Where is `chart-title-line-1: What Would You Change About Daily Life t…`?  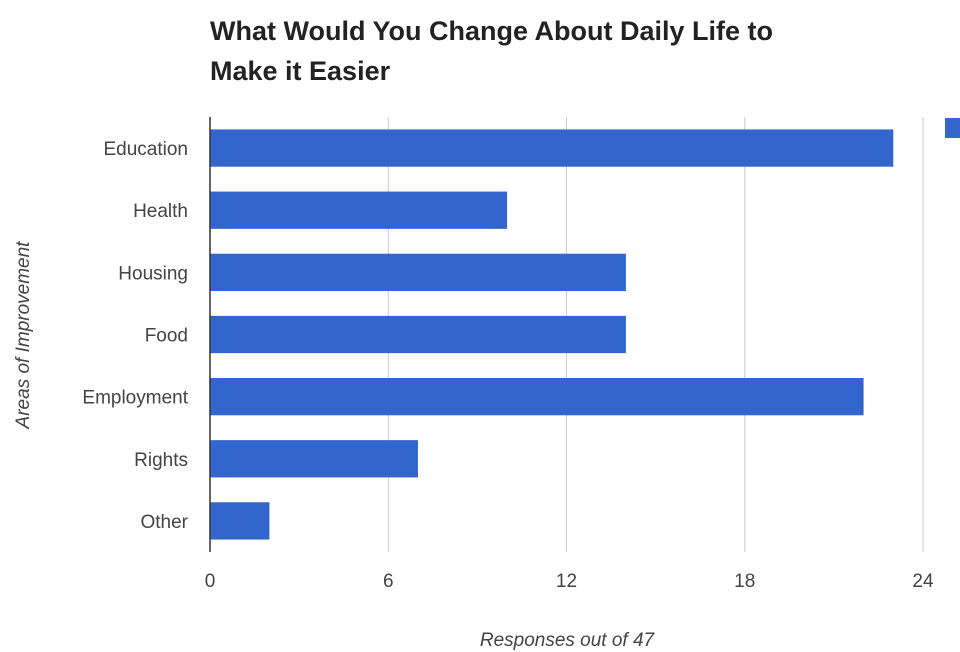
chart-title-line-1: What Would You Change About Daily Life t… is located at coordinates (491, 31).